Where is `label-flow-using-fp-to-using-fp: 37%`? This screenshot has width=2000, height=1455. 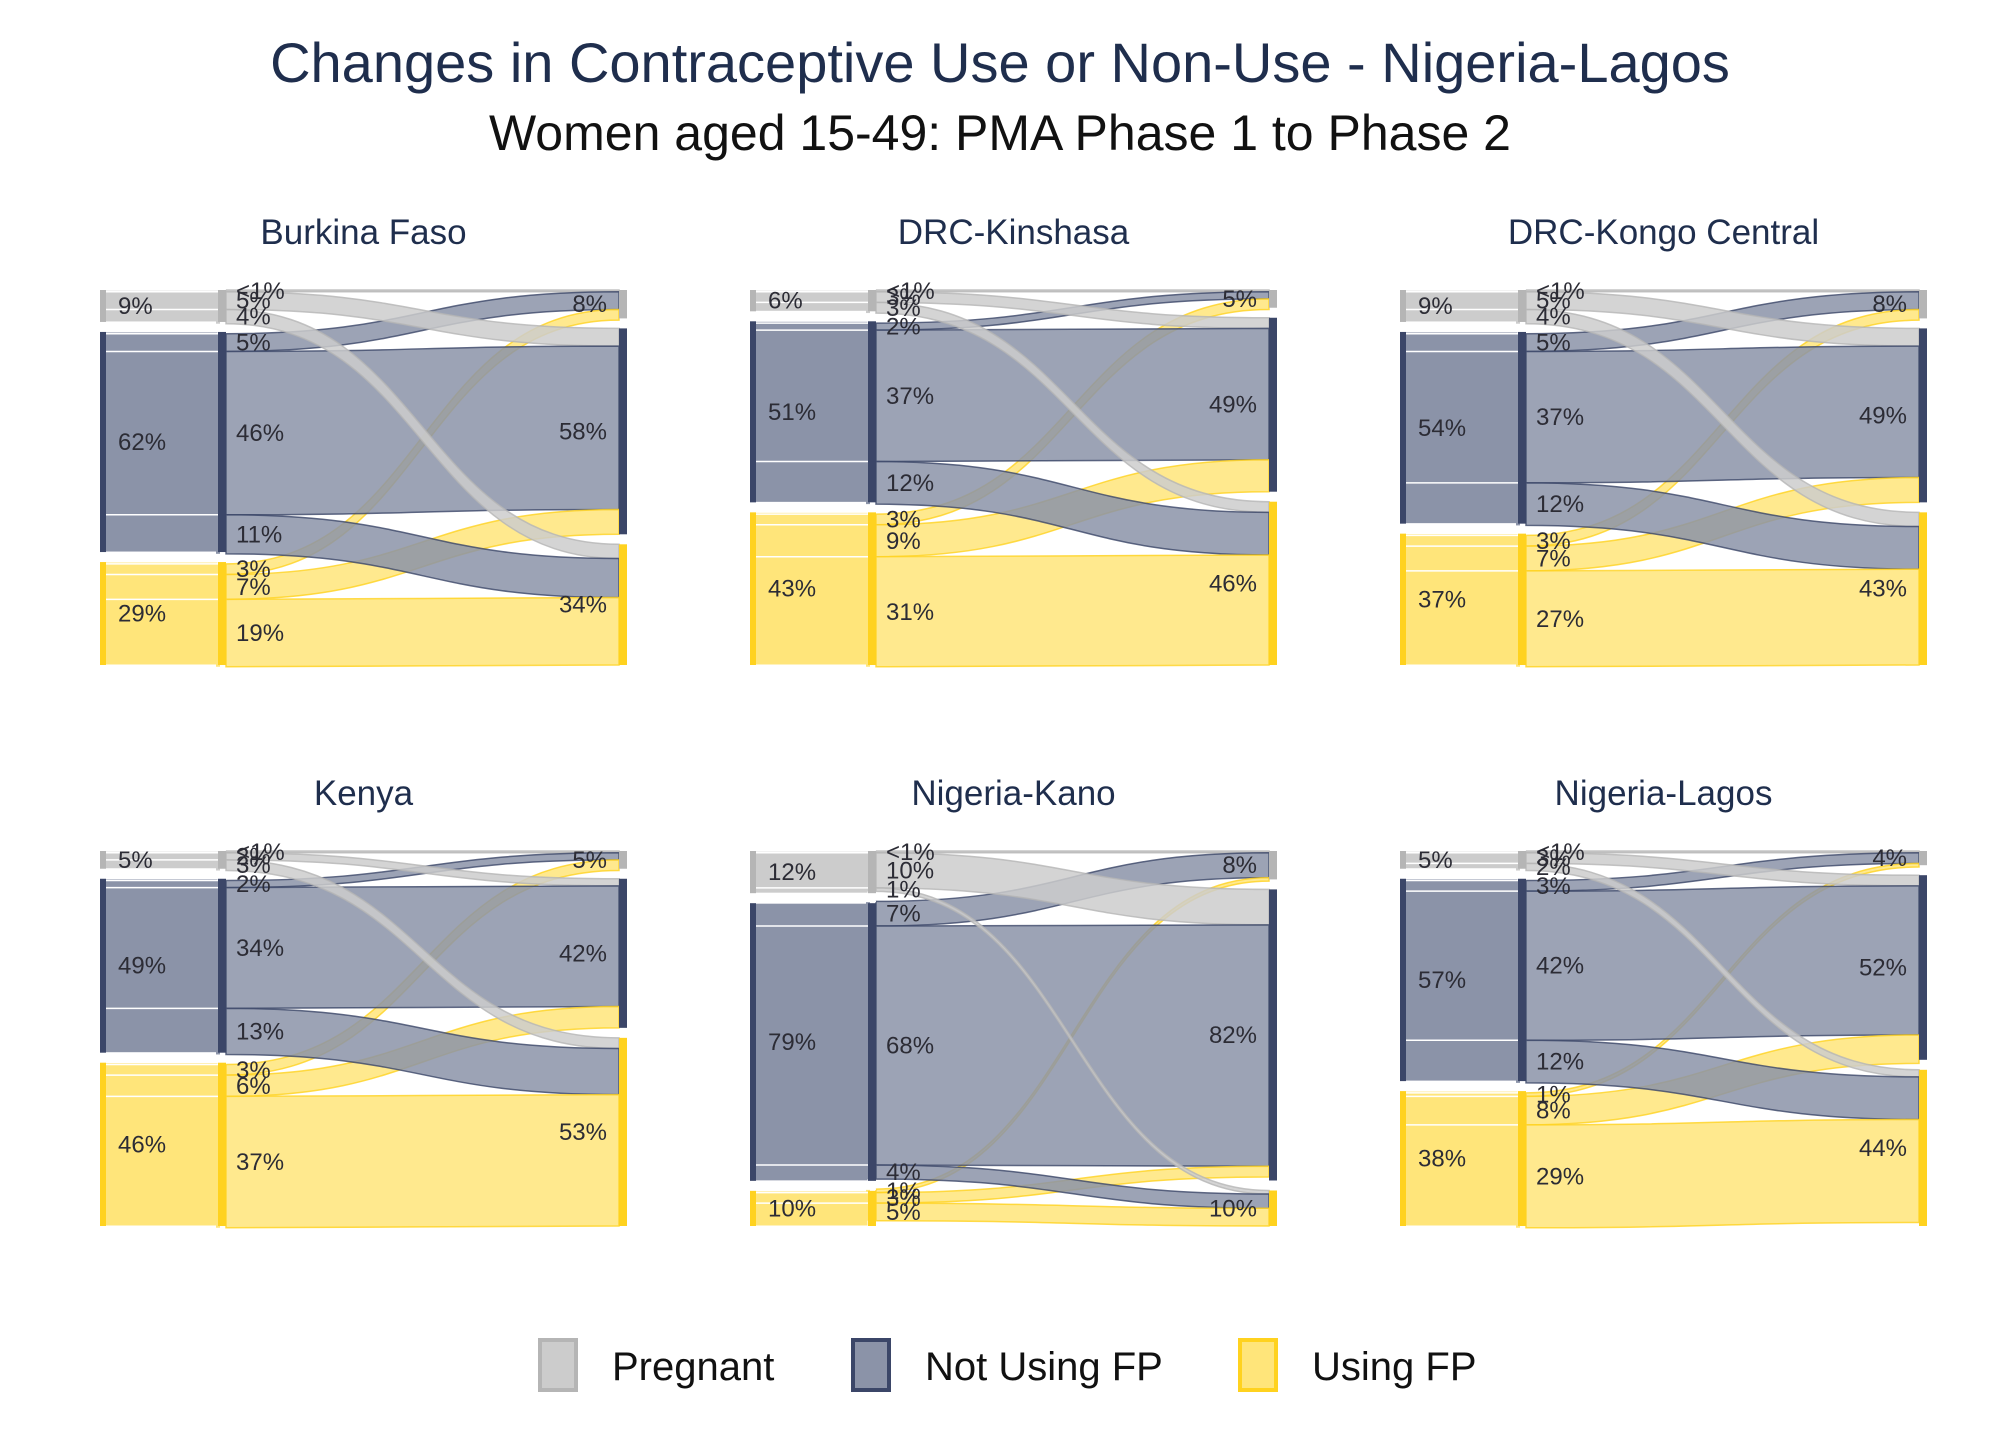
label-flow-using-fp-to-using-fp: 37% is located at coordinates (260, 1162).